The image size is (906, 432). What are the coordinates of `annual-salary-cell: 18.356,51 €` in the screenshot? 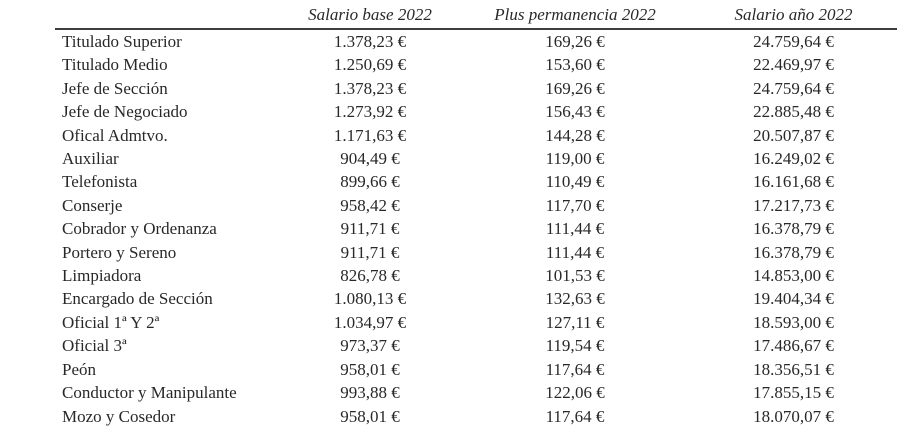 It's located at (793, 369).